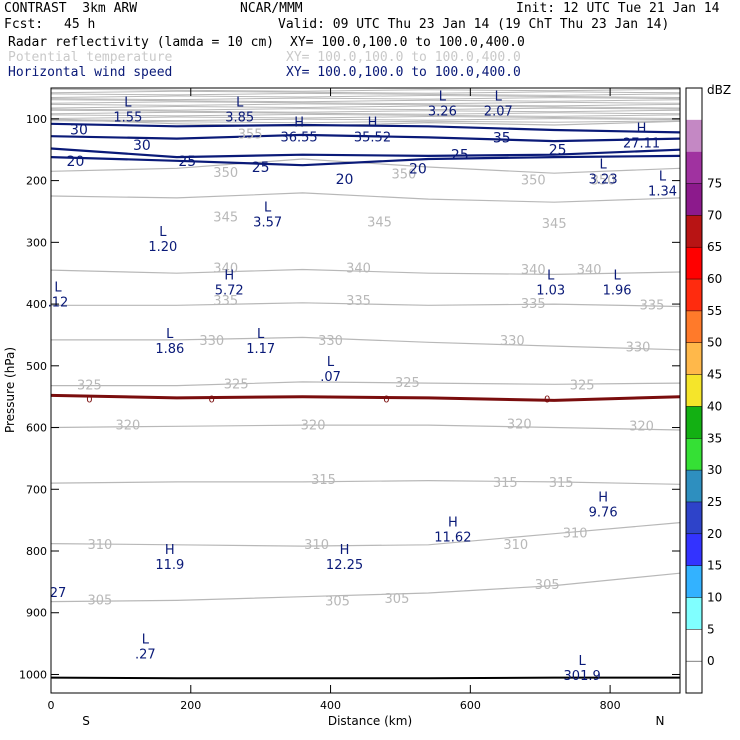 The image size is (740, 740). What do you see at coordinates (714, 597) in the screenshot?
I see `colorbar-label: 10` at bounding box center [714, 597].